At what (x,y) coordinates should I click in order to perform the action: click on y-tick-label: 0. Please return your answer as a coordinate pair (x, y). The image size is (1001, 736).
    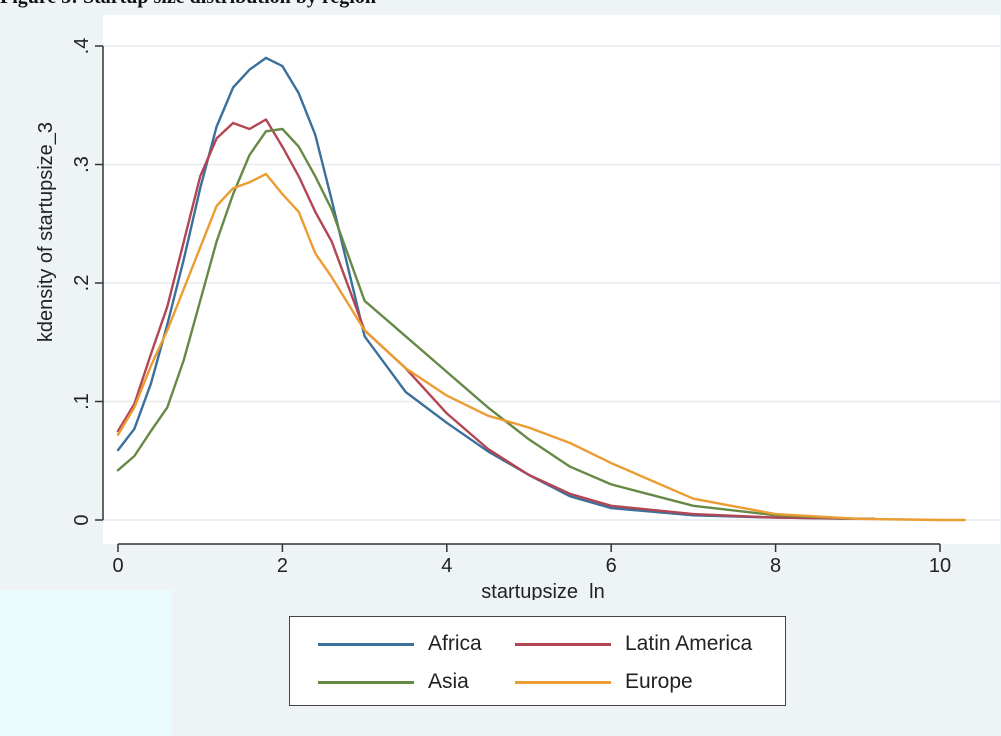
    Looking at the image, I should click on (82, 519).